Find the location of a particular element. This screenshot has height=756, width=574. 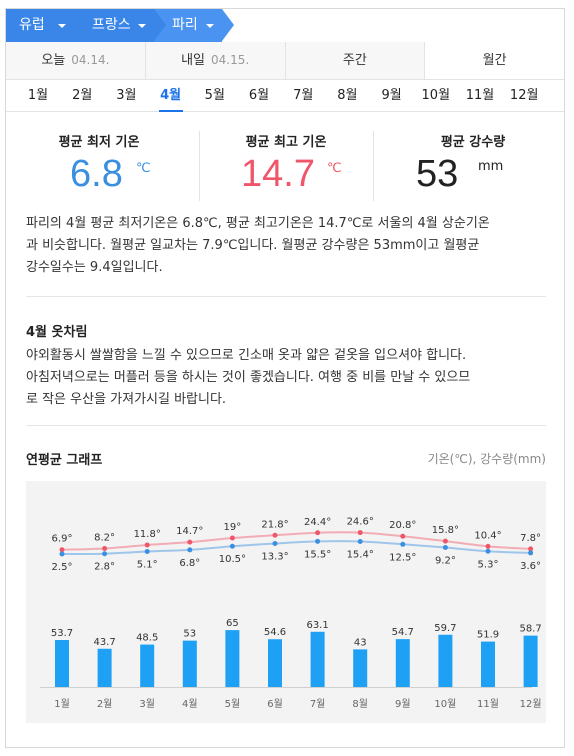

month-tab-12: 12월 is located at coordinates (524, 95).